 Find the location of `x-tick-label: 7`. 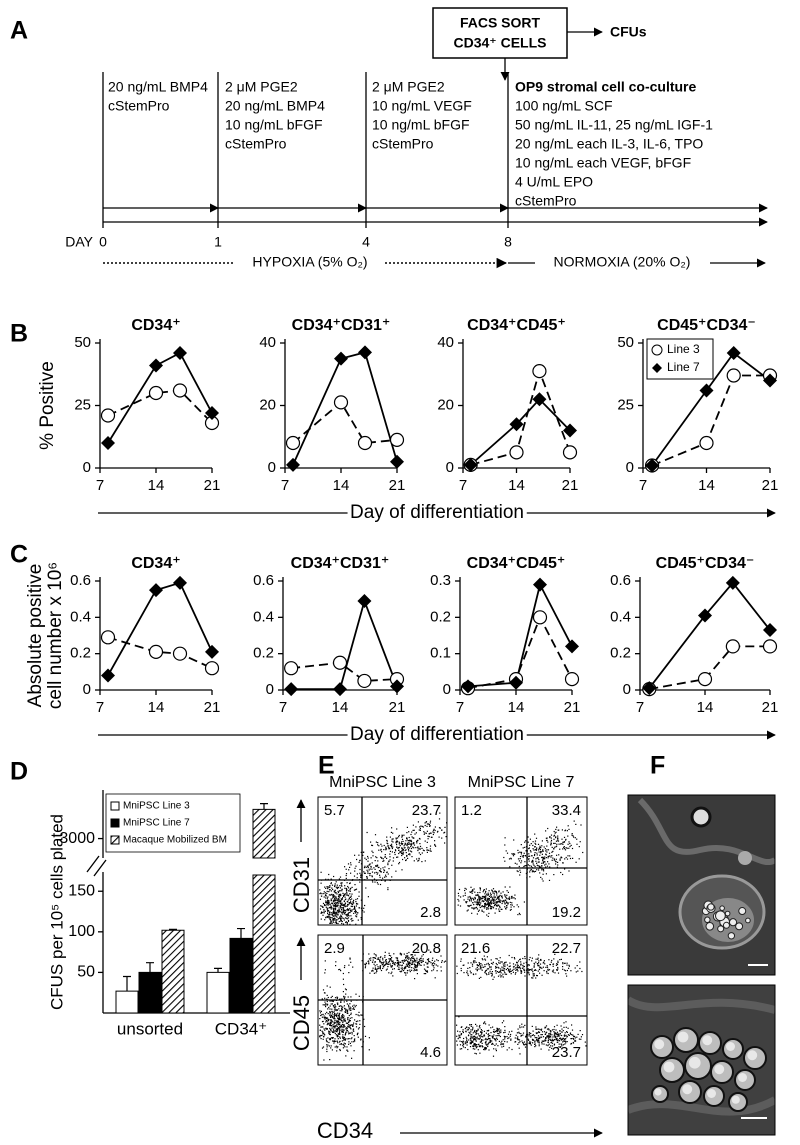

x-tick-label: 7 is located at coordinates (100, 485).